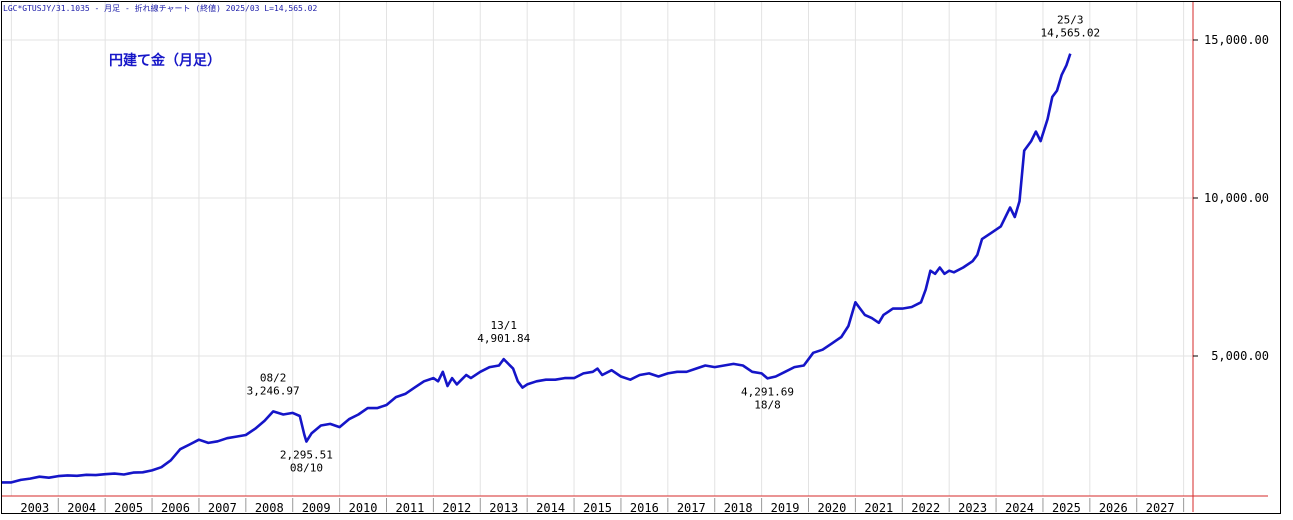  I want to click on x-tick-label: 2003, so click(34, 508).